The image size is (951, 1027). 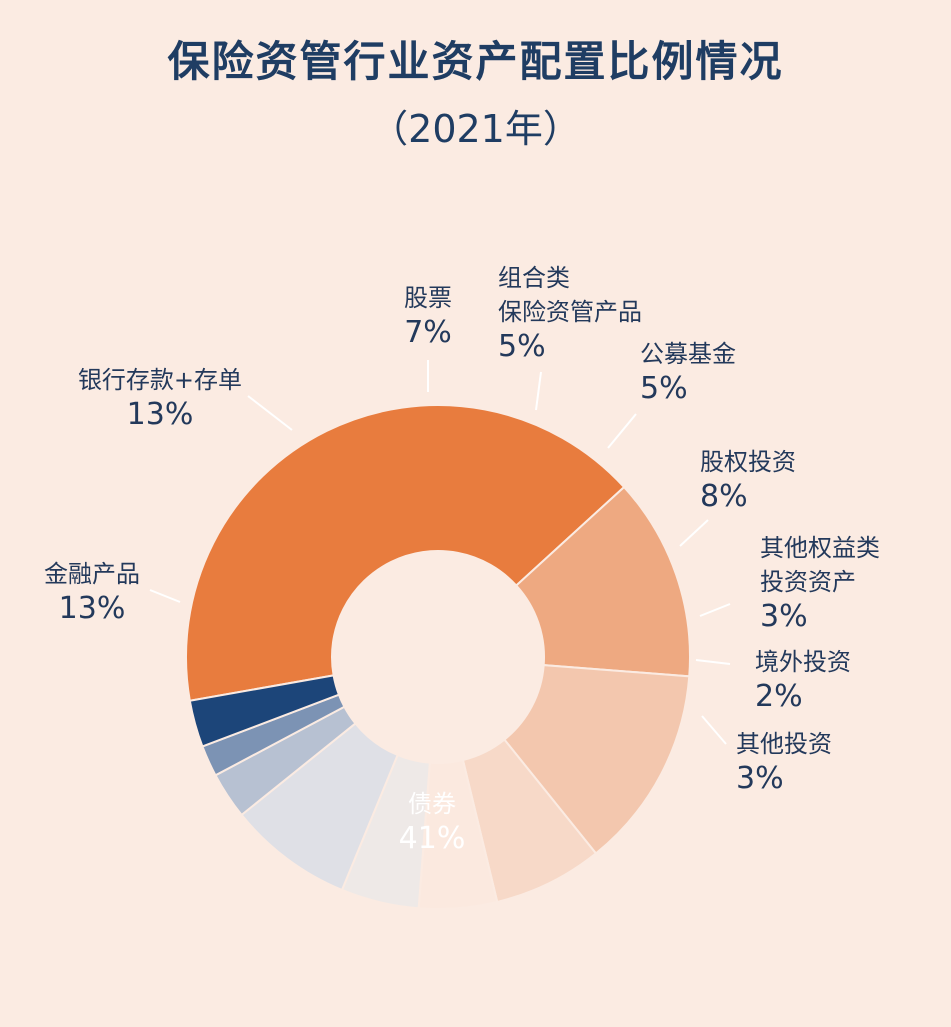 What do you see at coordinates (475, 129) in the screenshot?
I see `chart-subtitle: （2021年）` at bounding box center [475, 129].